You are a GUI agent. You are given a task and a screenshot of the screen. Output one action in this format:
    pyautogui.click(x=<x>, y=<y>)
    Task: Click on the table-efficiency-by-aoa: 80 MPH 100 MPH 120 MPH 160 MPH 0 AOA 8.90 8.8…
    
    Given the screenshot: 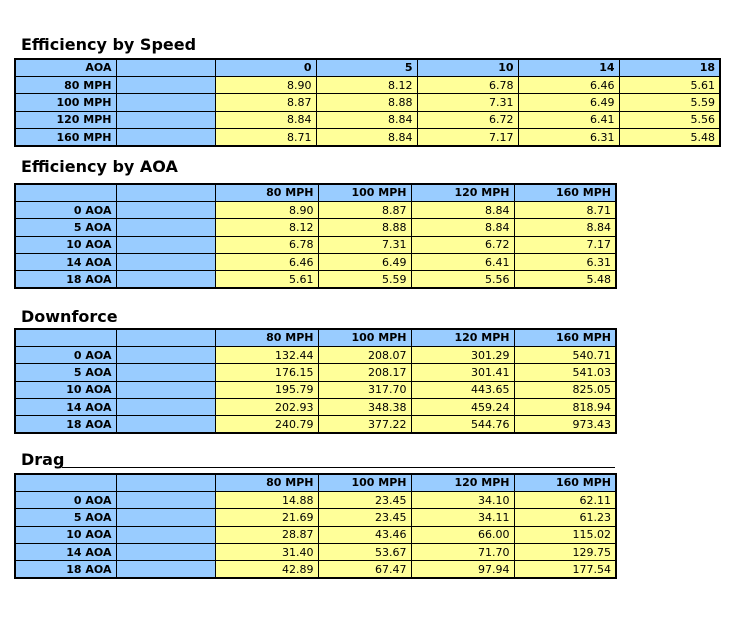 What is the action you would take?
    pyautogui.click(x=315, y=236)
    